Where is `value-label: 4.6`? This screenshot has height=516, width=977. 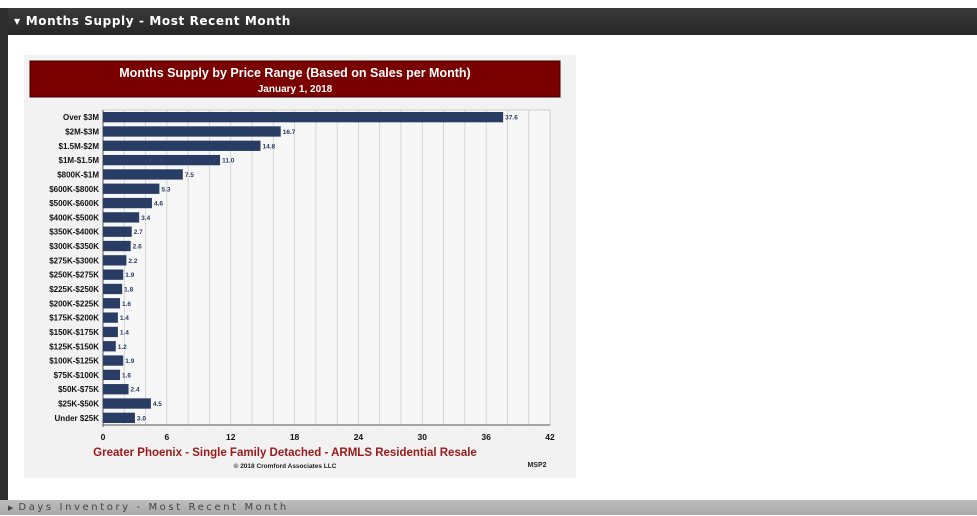 value-label: 4.6 is located at coordinates (158, 204).